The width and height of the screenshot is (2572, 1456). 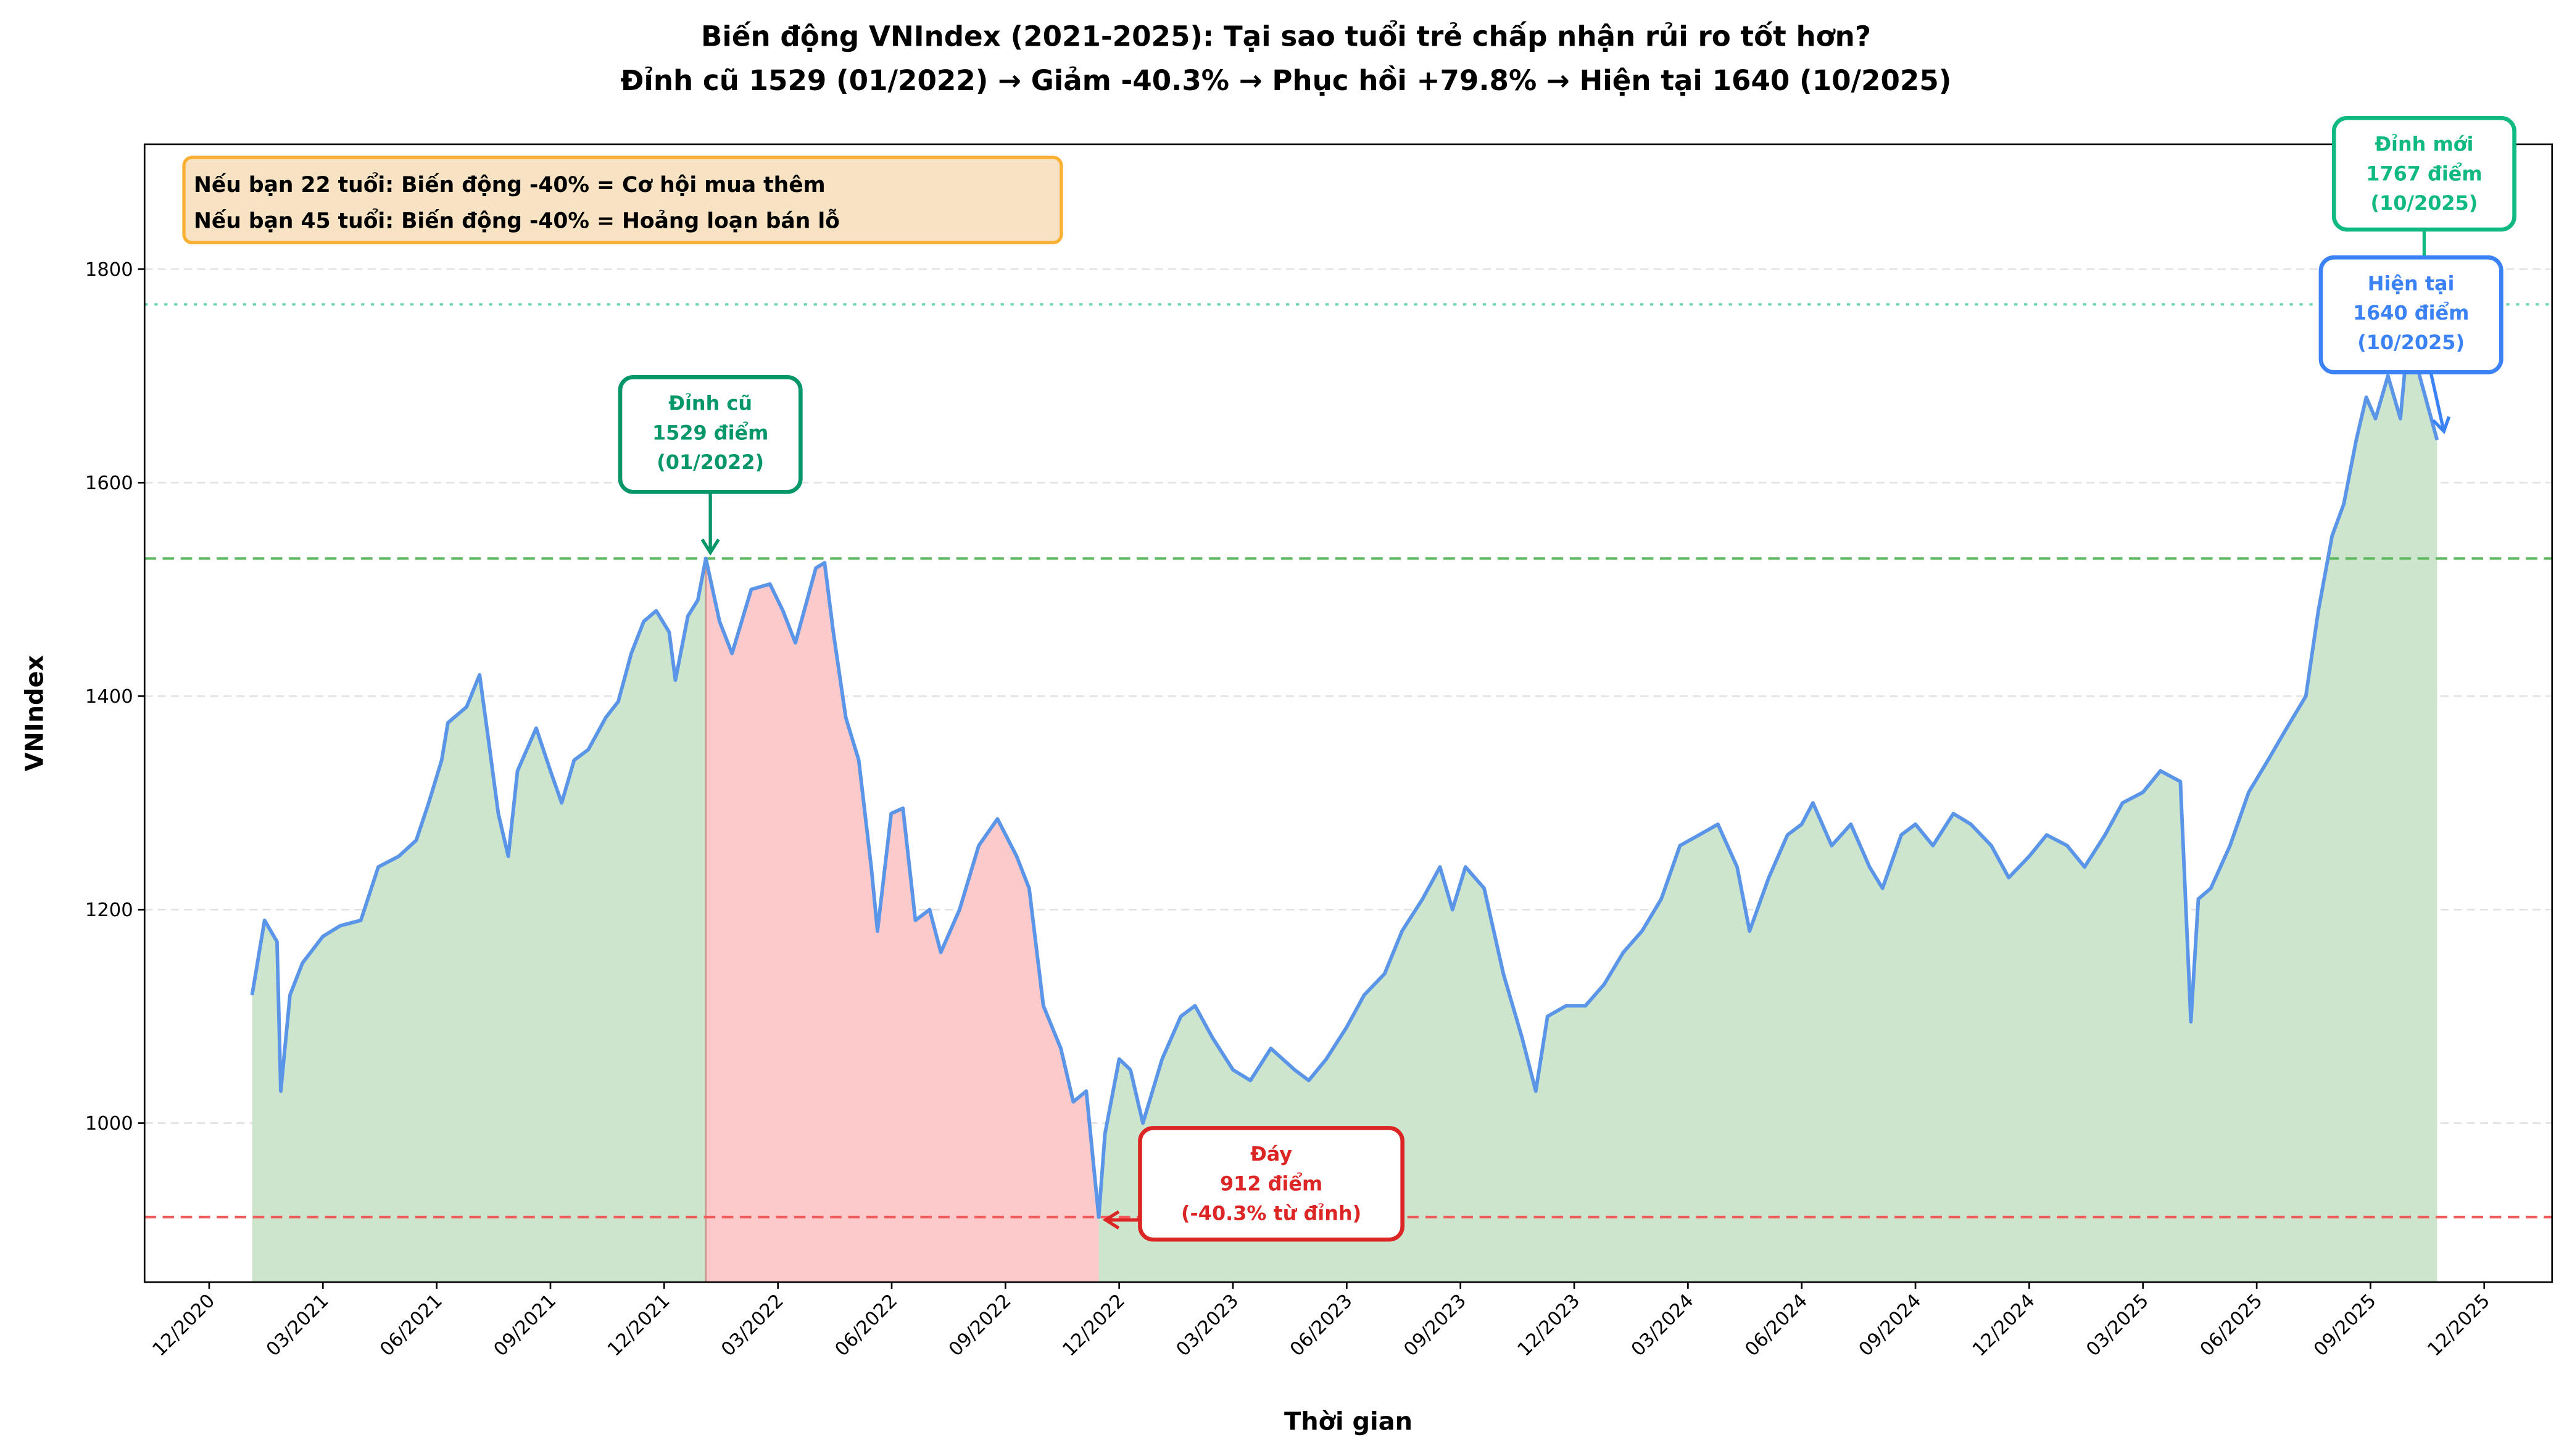 What do you see at coordinates (2003, 1325) in the screenshot?
I see `x-tick-label: 12/2024` at bounding box center [2003, 1325].